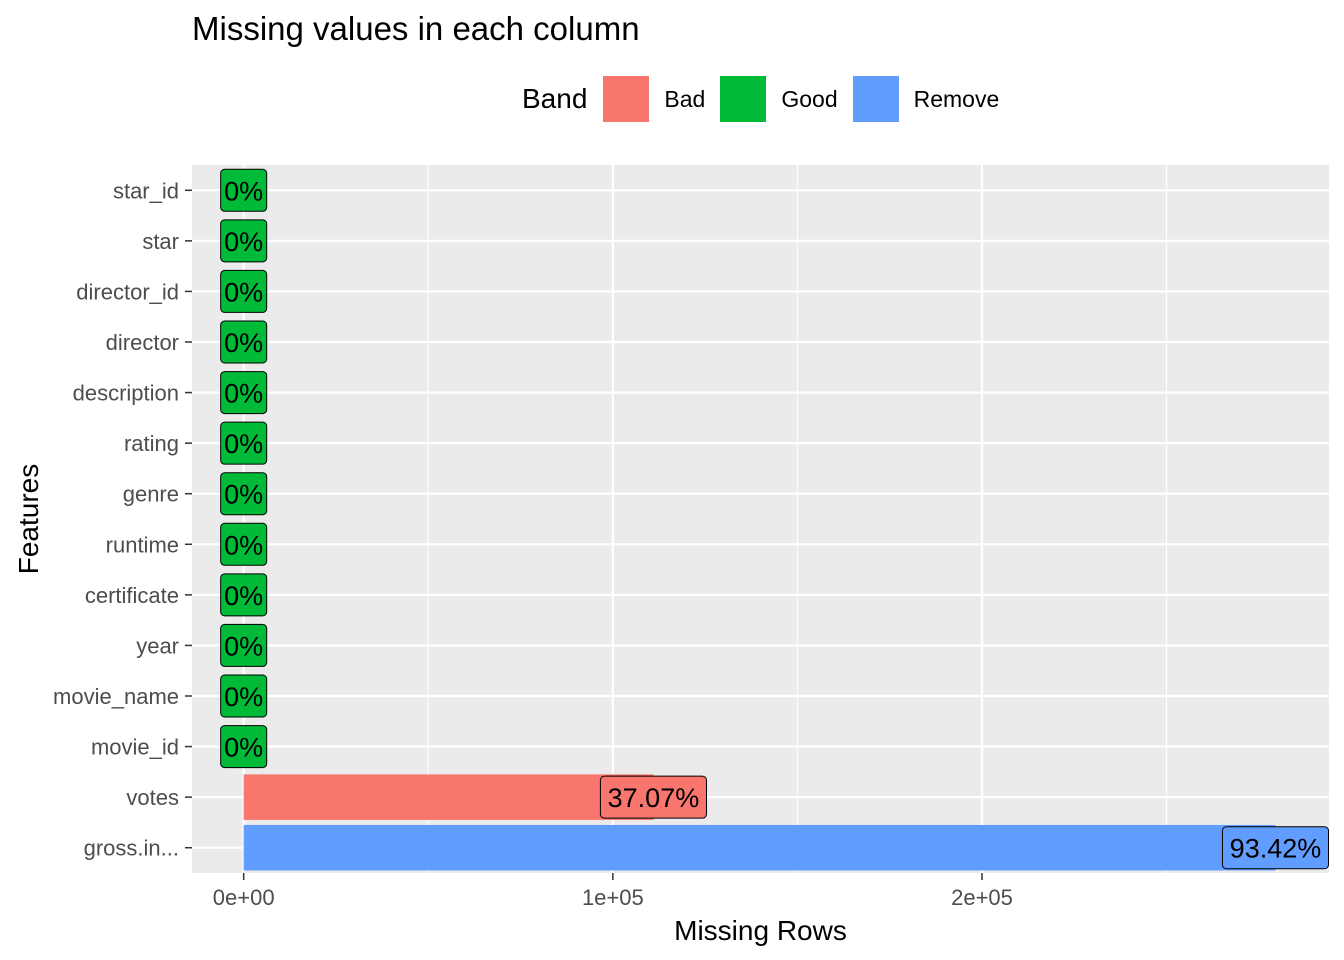 This screenshot has height=960, width=1344. I want to click on bar-gross-in-, so click(759, 847).